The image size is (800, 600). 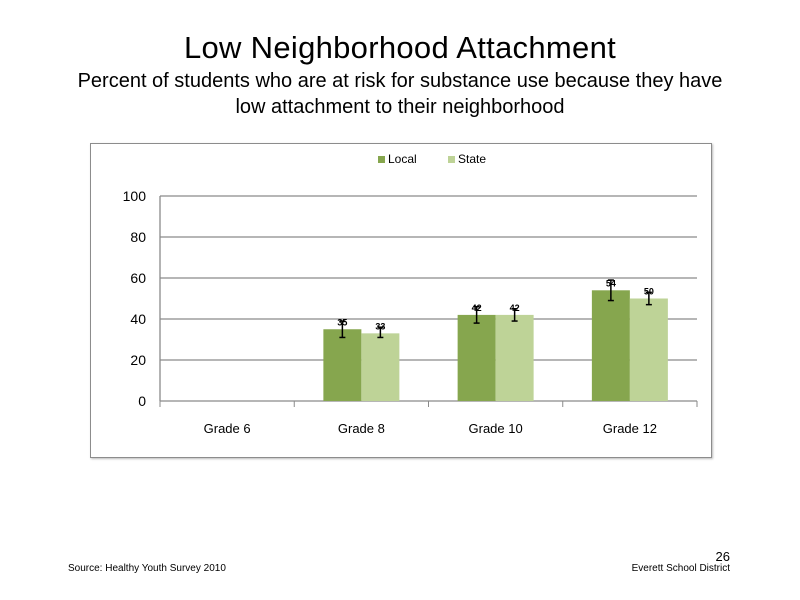 What do you see at coordinates (400, 47) in the screenshot?
I see `slide-title: Low Neighborhood Attachment` at bounding box center [400, 47].